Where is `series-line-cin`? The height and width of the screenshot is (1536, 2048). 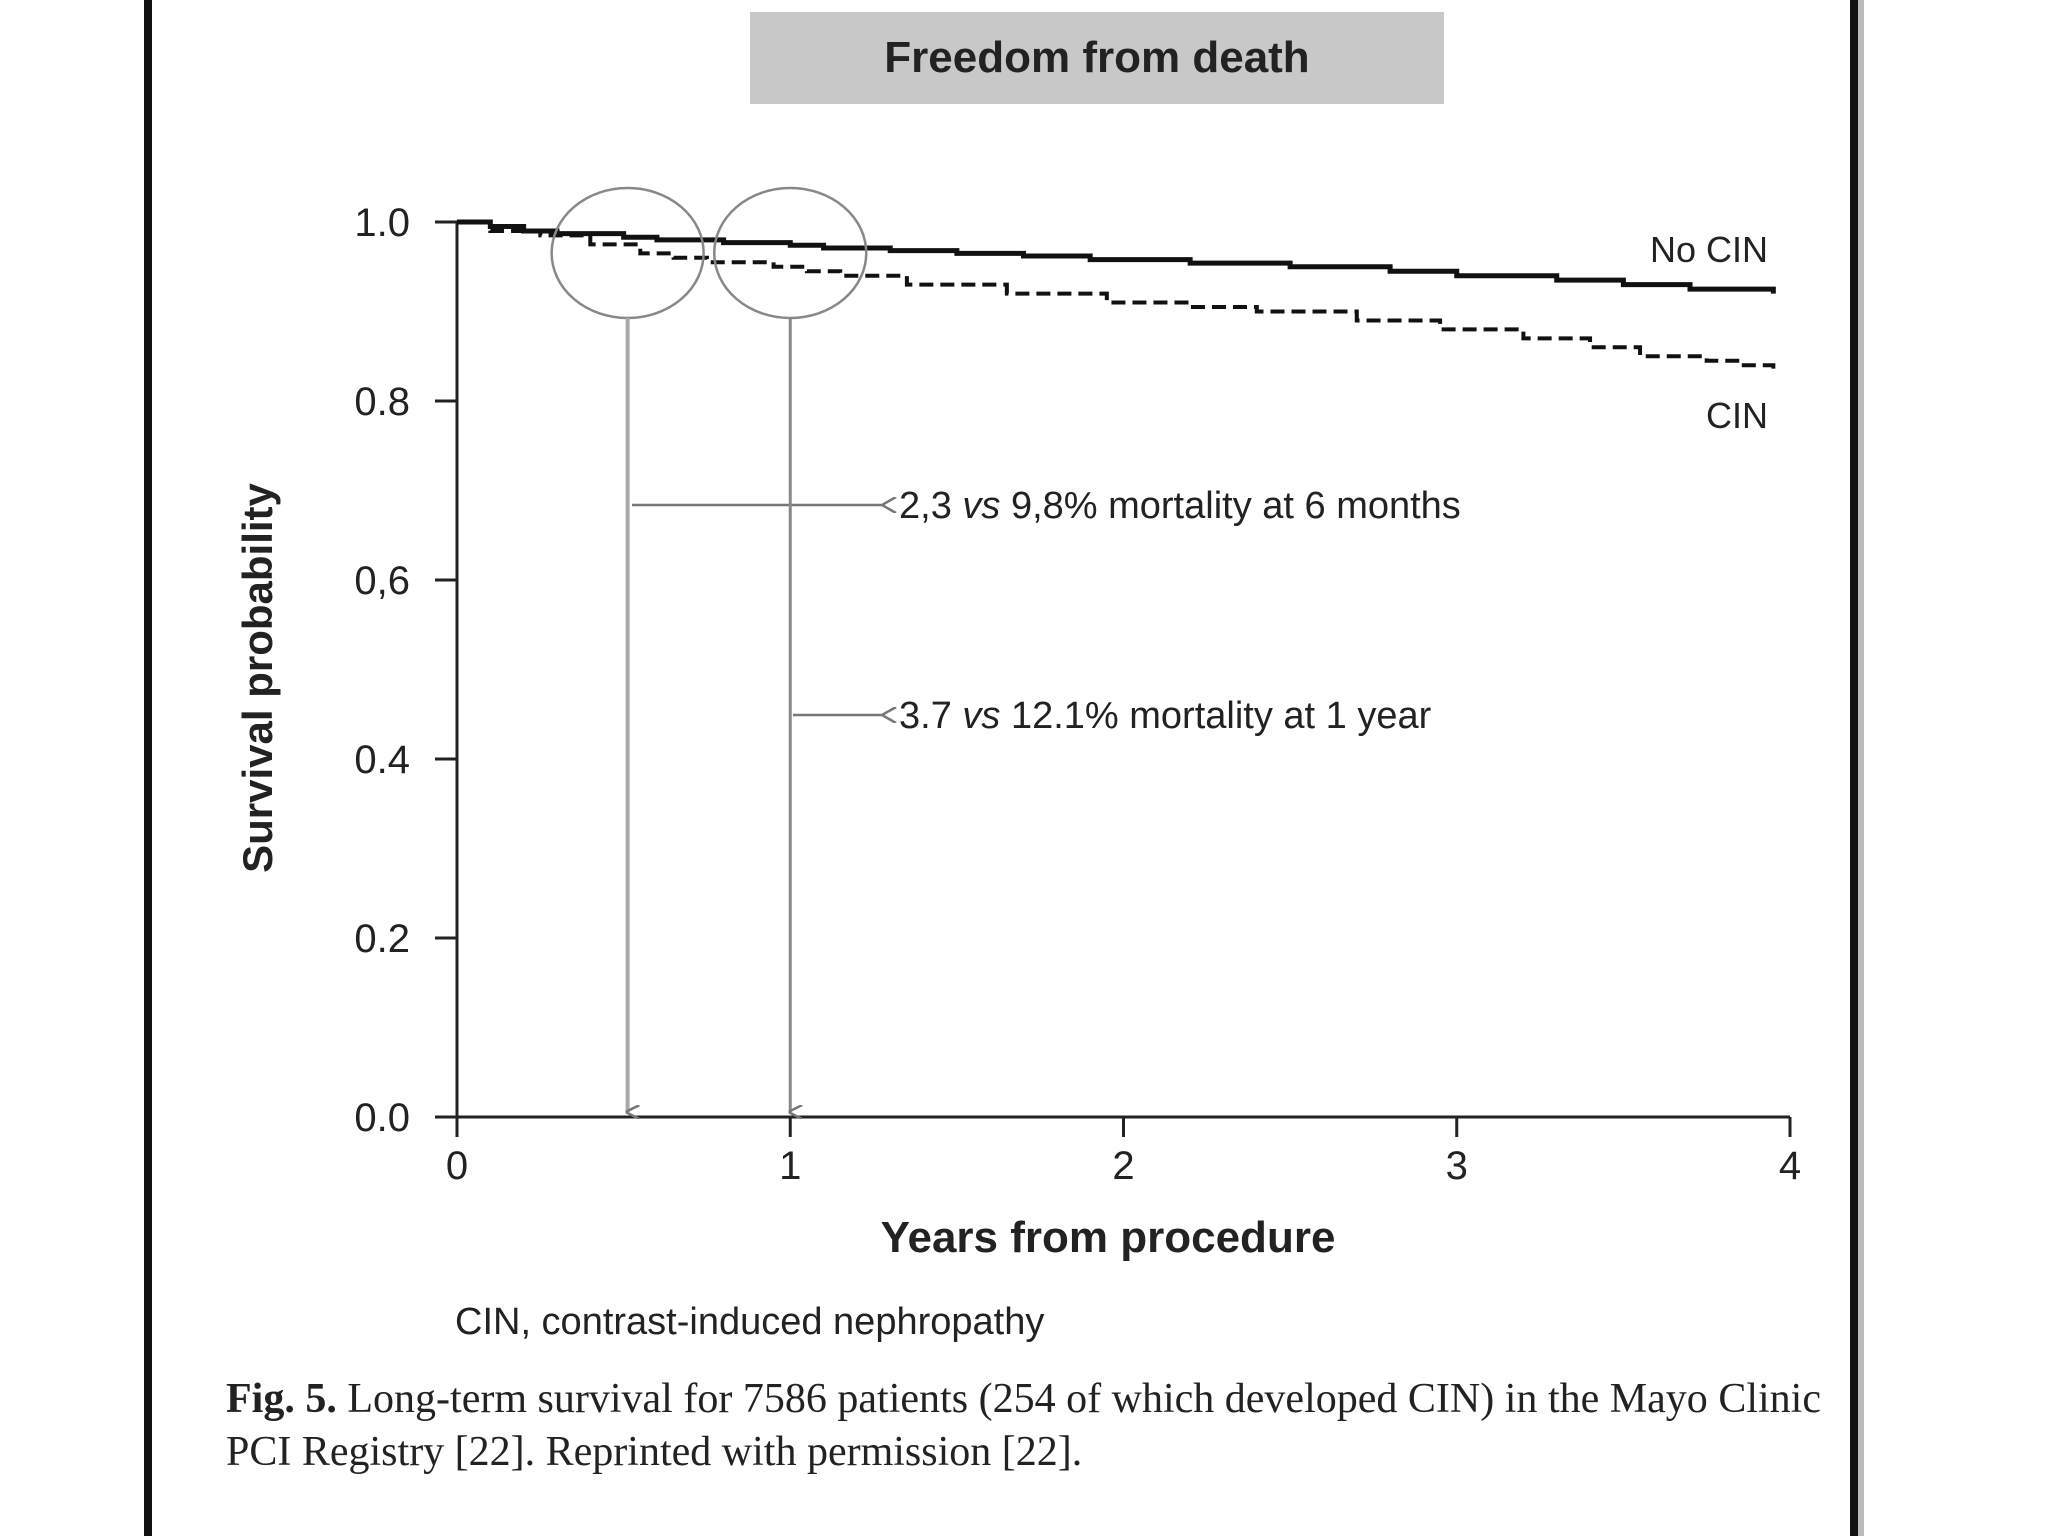 series-line-cin is located at coordinates (1116, 295).